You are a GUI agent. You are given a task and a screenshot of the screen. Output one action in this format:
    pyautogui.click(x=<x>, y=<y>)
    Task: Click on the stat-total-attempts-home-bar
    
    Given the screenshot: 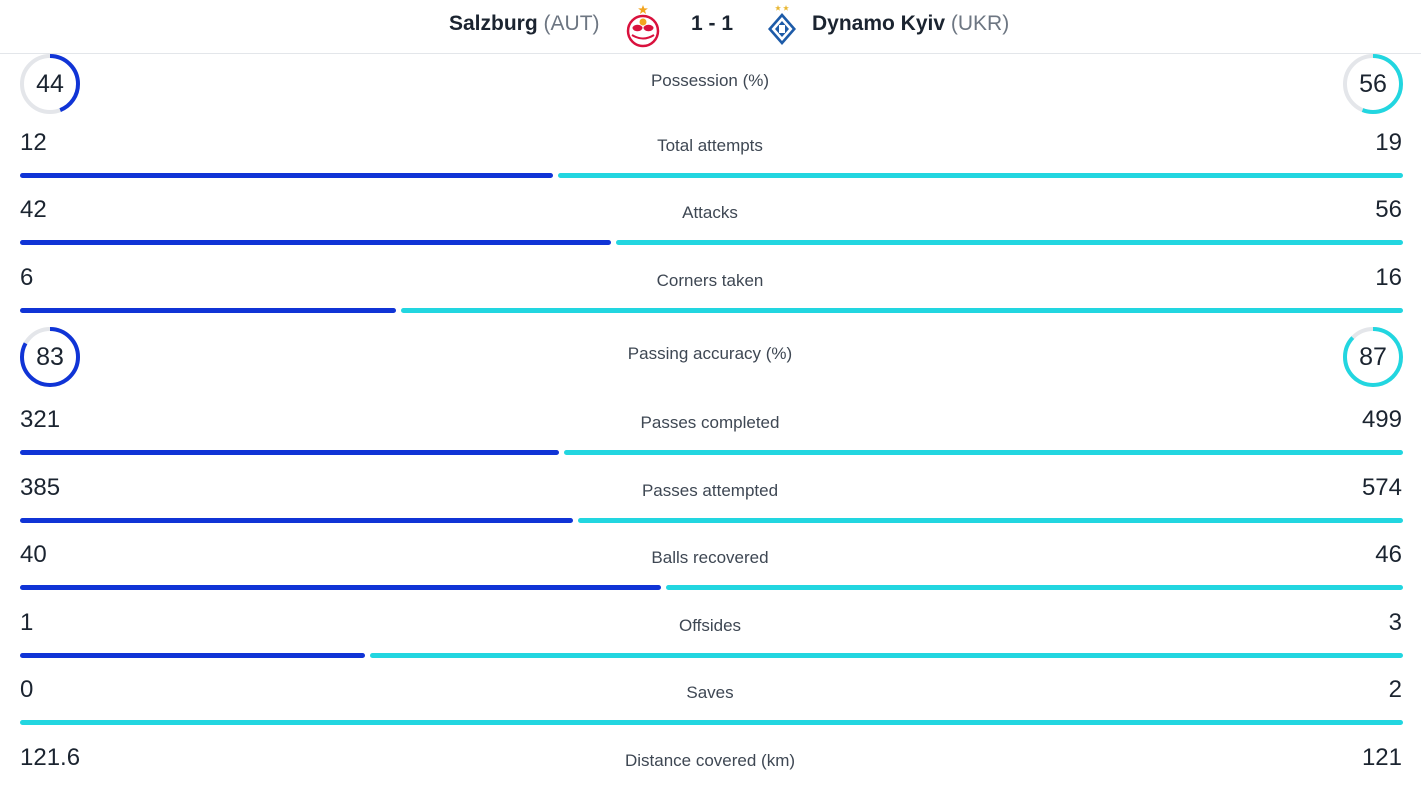 What is the action you would take?
    pyautogui.click(x=287, y=175)
    